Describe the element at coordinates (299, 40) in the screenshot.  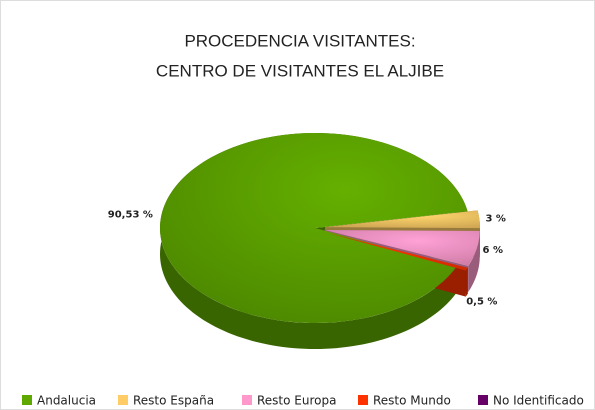
I see `chart-title: PROCEDENCIA VISITANTES:` at that location.